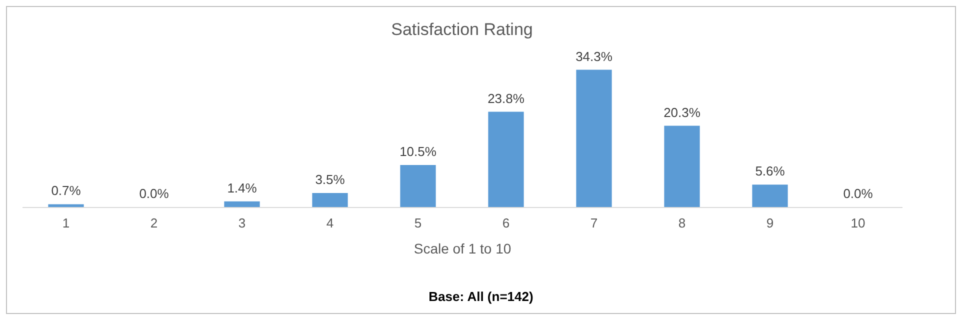 This screenshot has width=968, height=321. I want to click on x-tick-label: 9, so click(770, 223).